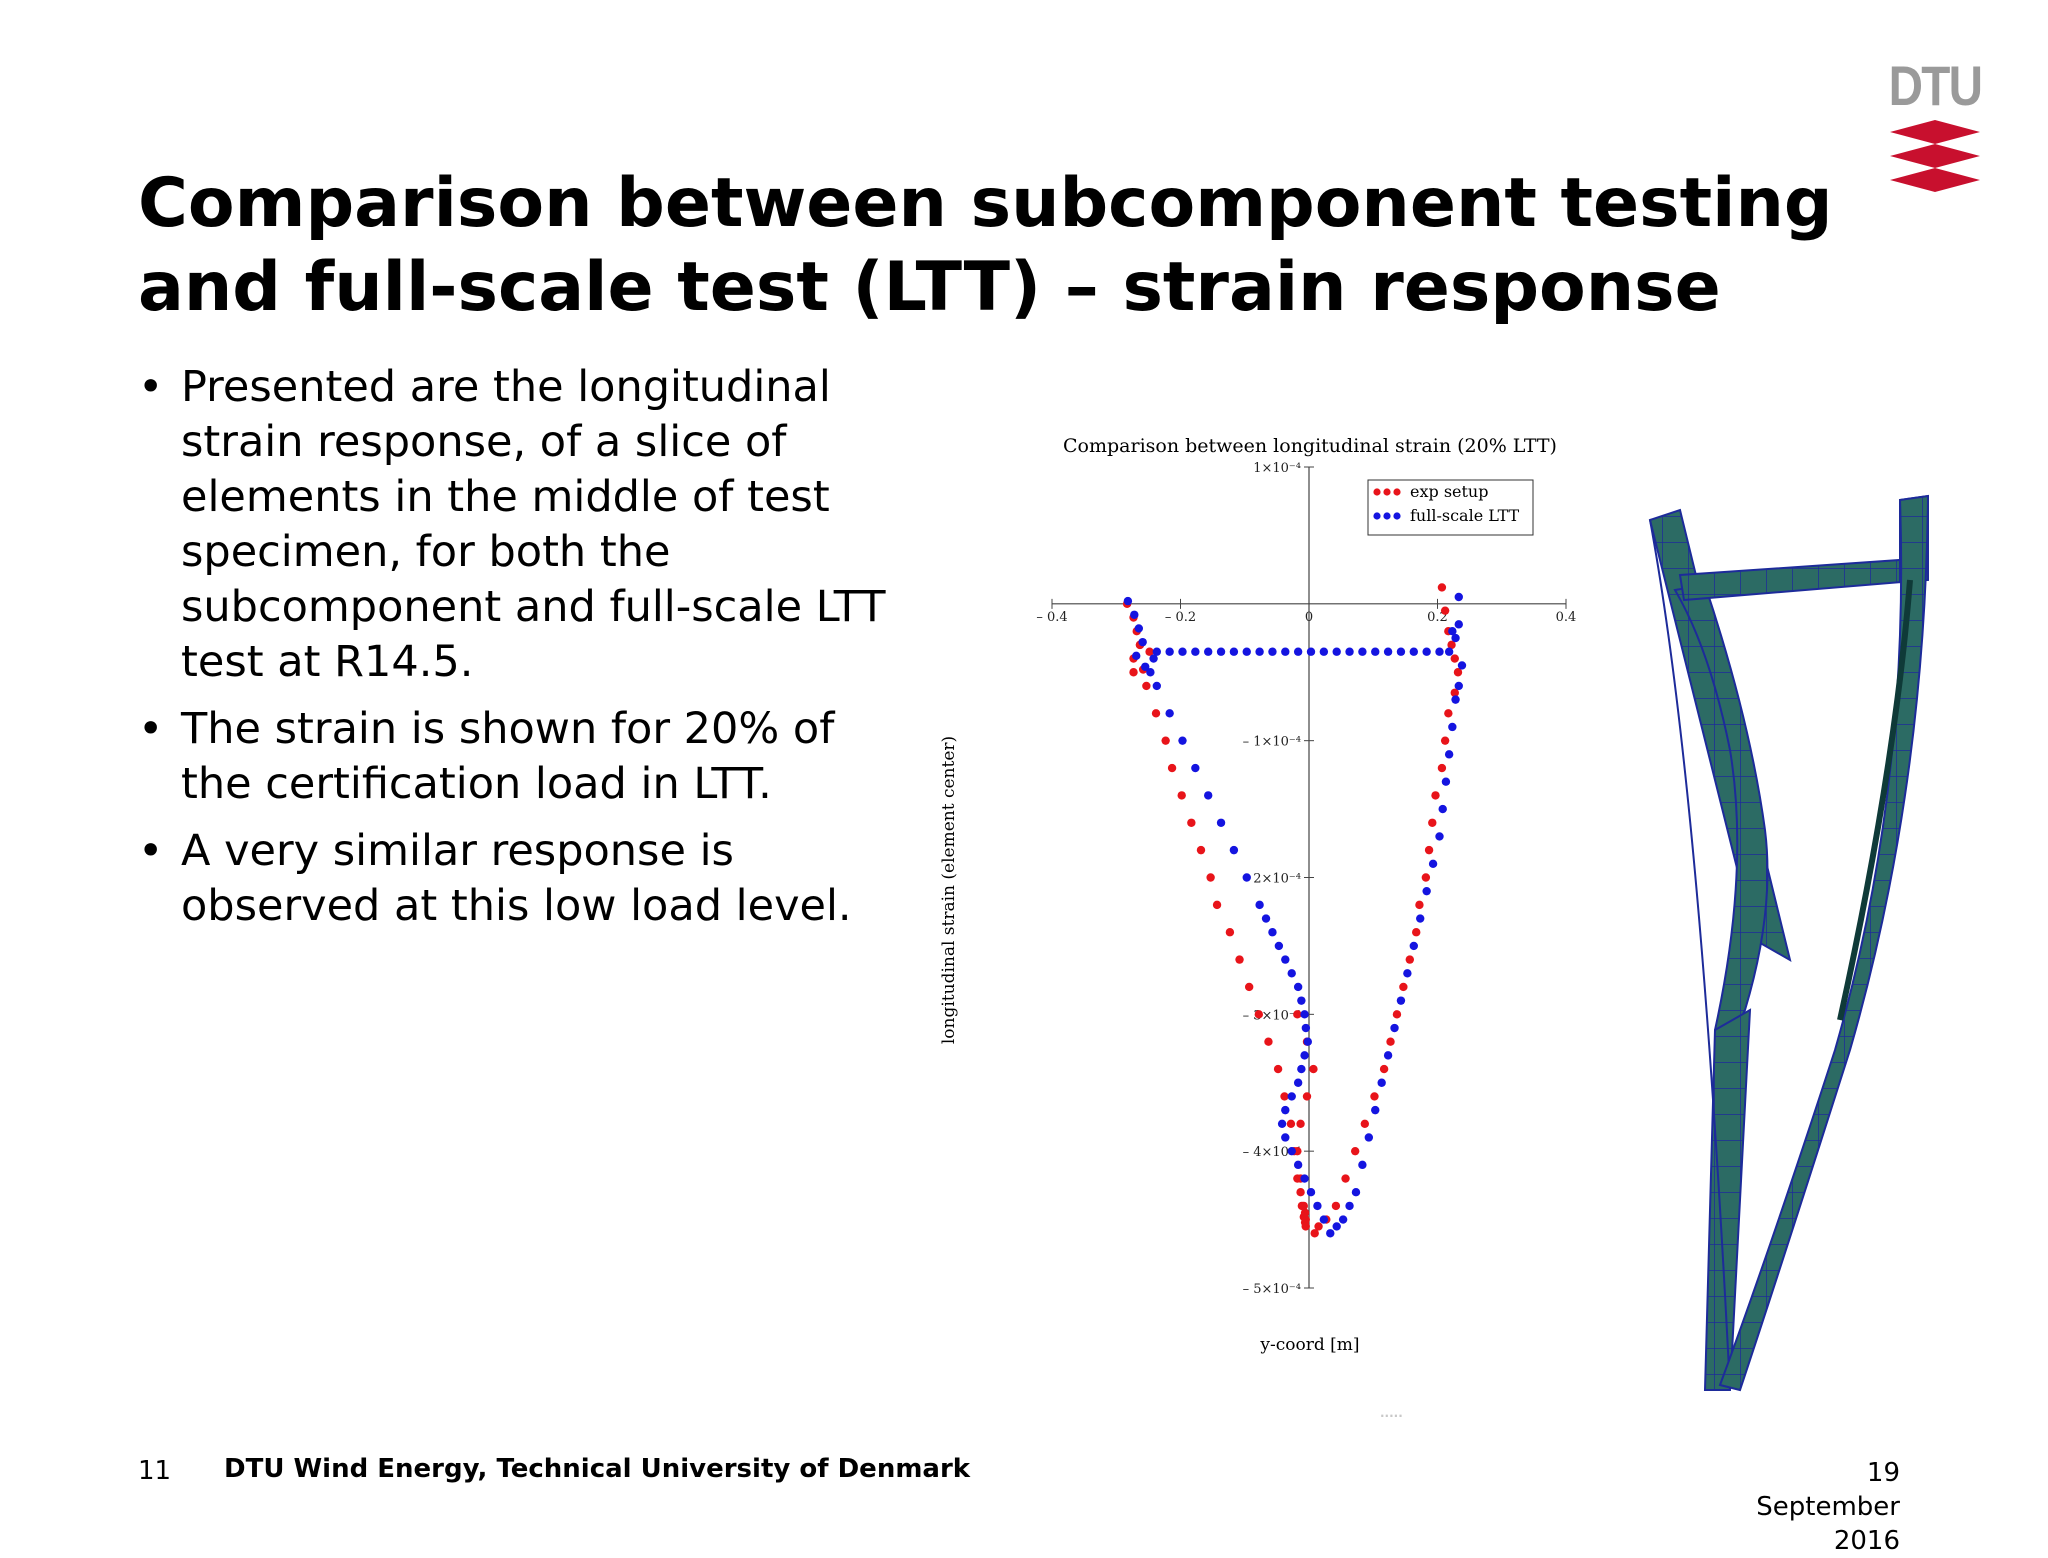 This screenshot has width=2048, height=1558. Describe the element at coordinates (1180, 617) in the screenshot. I see `x-tick-label: – 0.2` at that location.